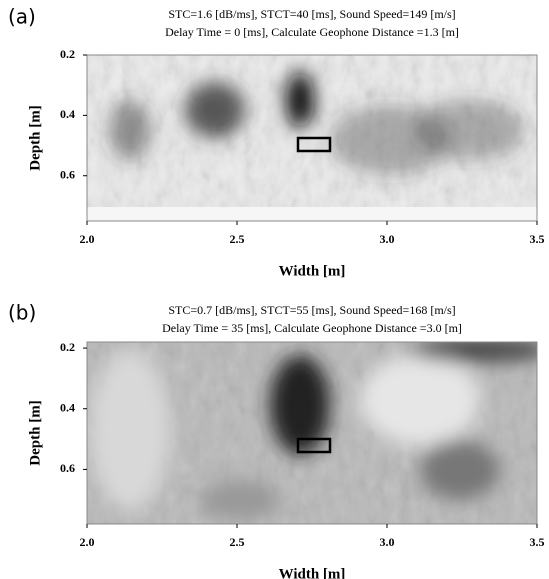 The image size is (549, 579). I want to click on panel-label: (a), so click(22, 17).